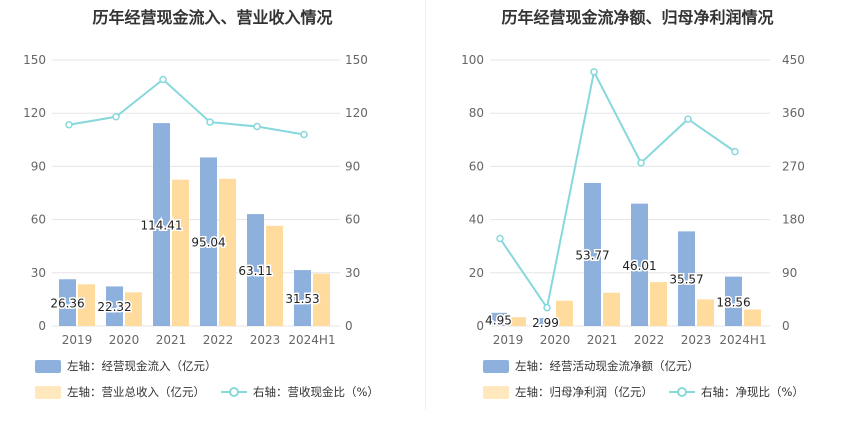 This screenshot has height=437, width=850. I want to click on legend-label: 右轴：营收现金比（%）, so click(316, 392).